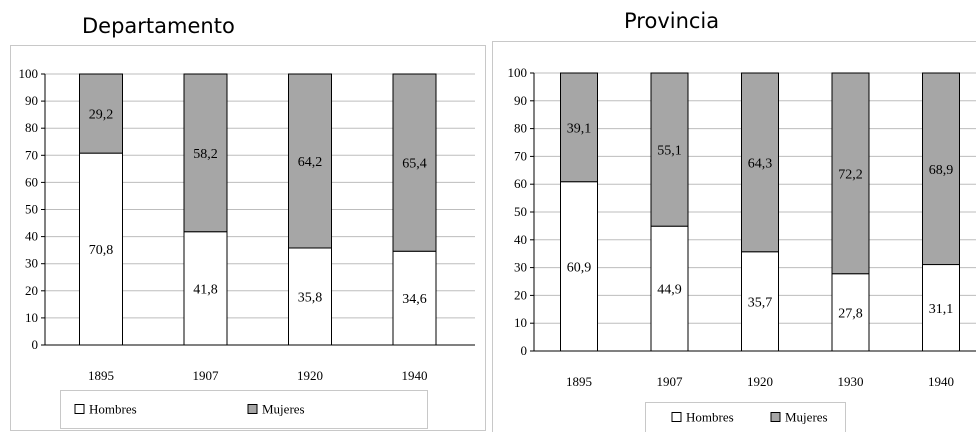  I want to click on chart-title-provincia: Provincia, so click(672, 21).